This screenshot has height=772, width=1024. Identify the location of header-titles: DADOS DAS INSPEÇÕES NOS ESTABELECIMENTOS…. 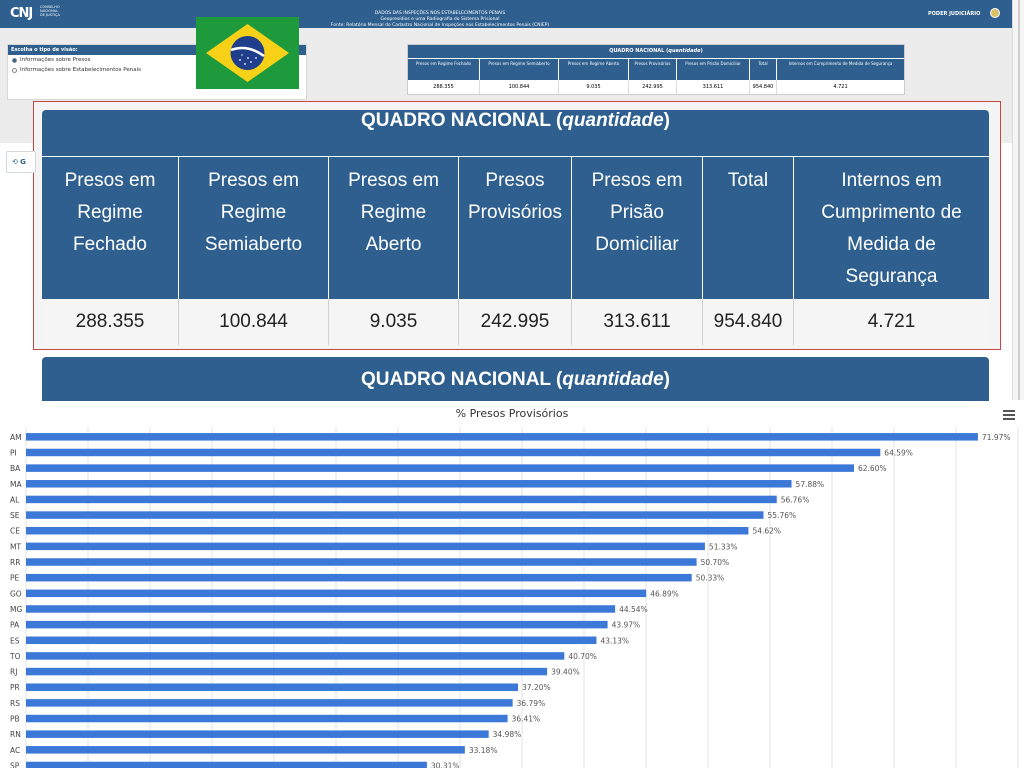
(440, 20).